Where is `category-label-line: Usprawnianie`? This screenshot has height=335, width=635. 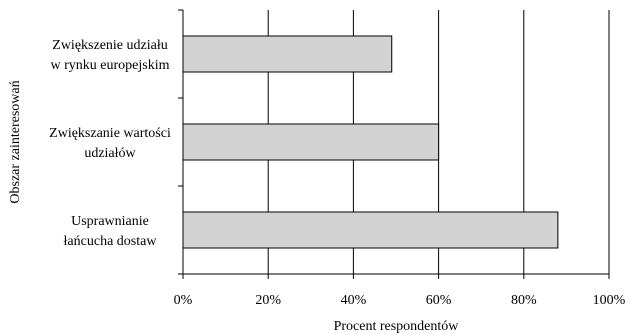 category-label-line: Usprawnianie is located at coordinates (110, 221).